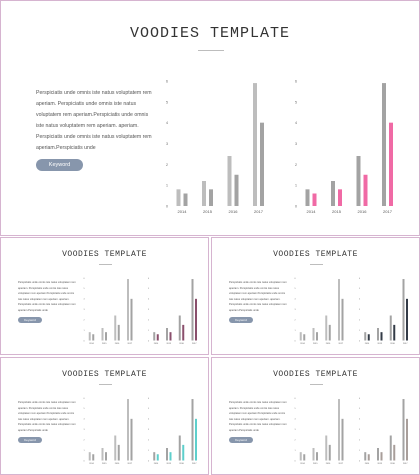 The image size is (420, 475). I want to click on bar-chart-2: 0 1 2 3 4 5 6 2014 2015 2016 2017, so click(172, 311).